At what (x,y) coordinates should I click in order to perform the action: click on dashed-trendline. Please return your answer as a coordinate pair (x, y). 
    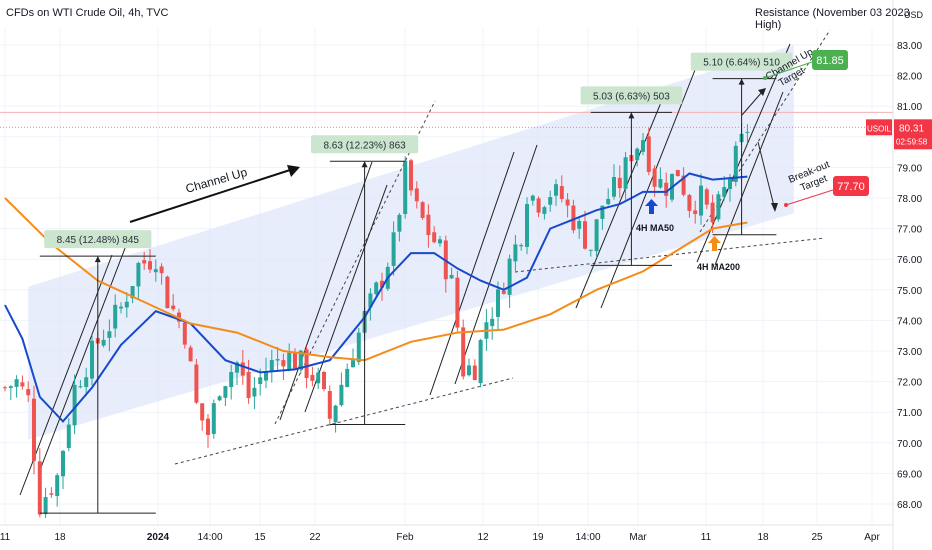
    Looking at the image, I should click on (355, 262).